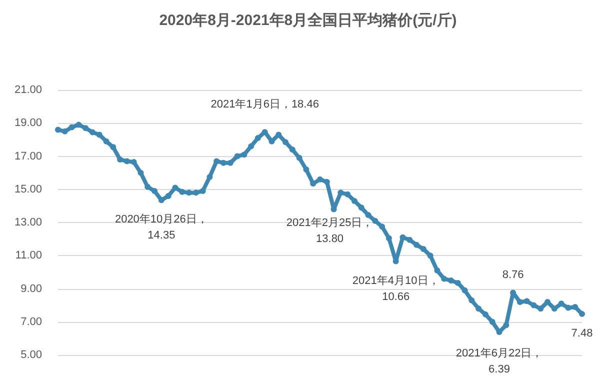 The width and height of the screenshot is (616, 377). What do you see at coordinates (330, 230) in the screenshot?
I see `annotation: 2021年2月25日， 13.80` at bounding box center [330, 230].